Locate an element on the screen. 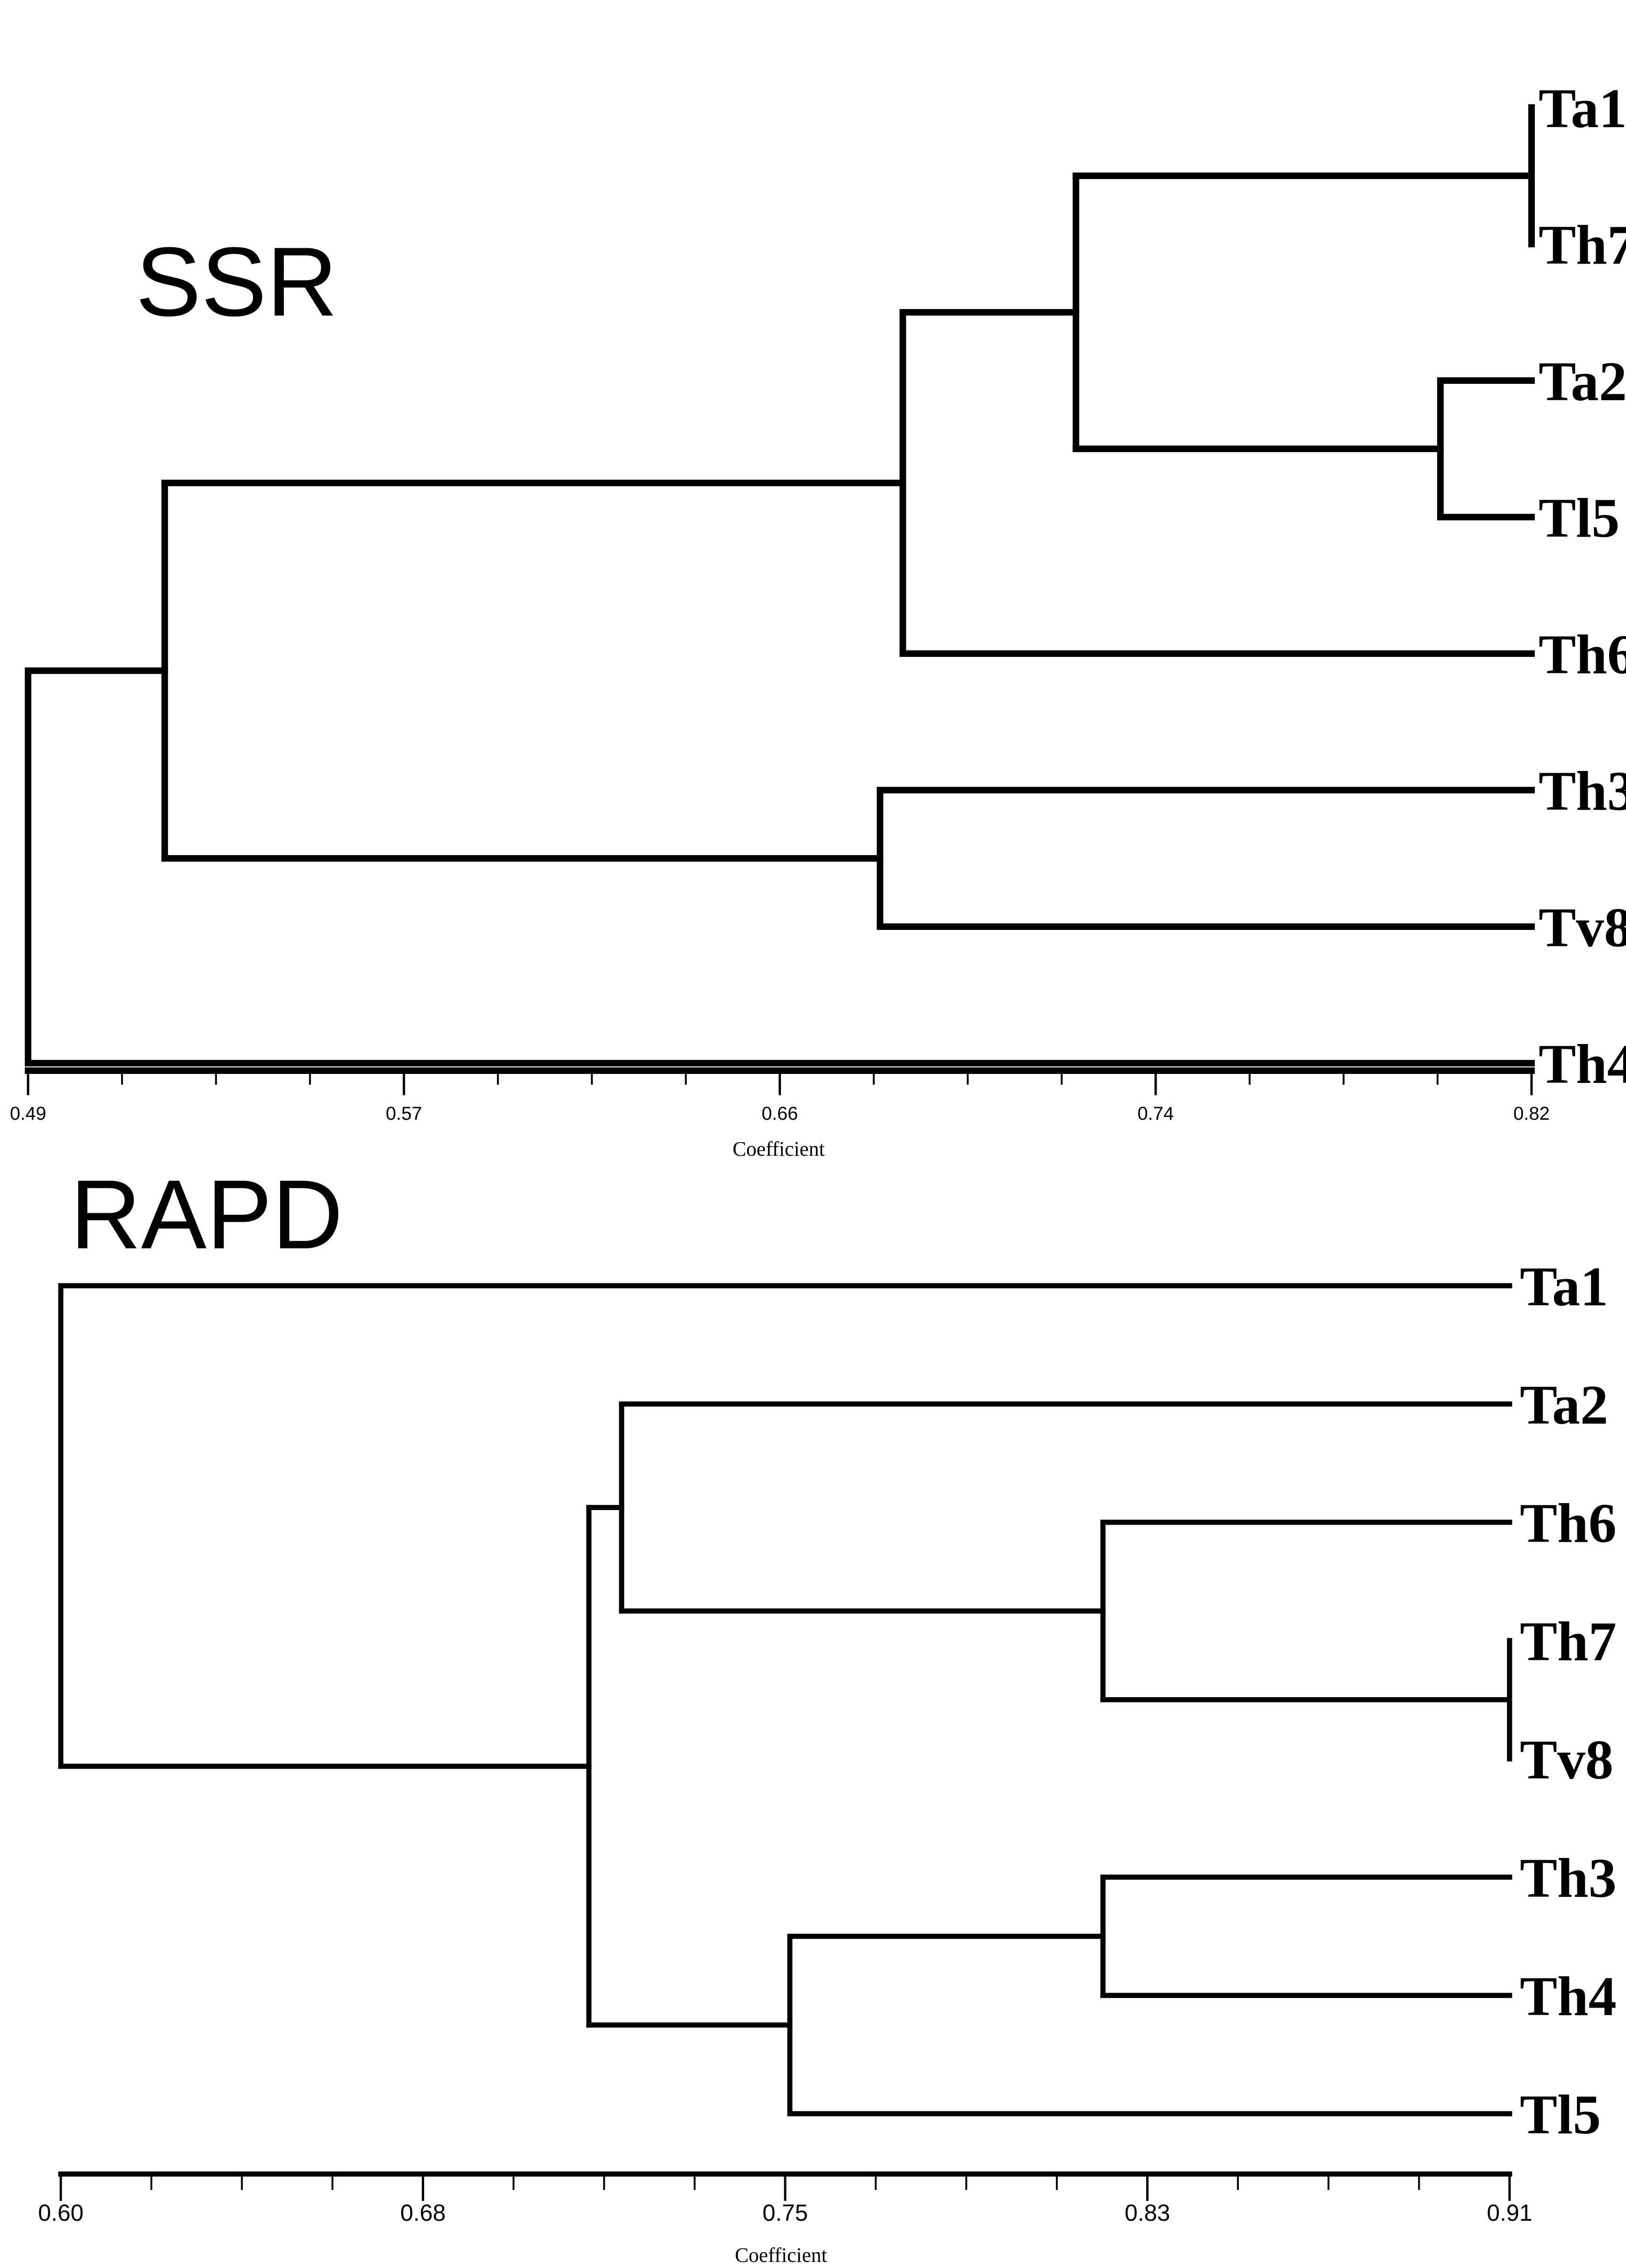  rapd-axis-title: Coefficient is located at coordinates (781, 2255).